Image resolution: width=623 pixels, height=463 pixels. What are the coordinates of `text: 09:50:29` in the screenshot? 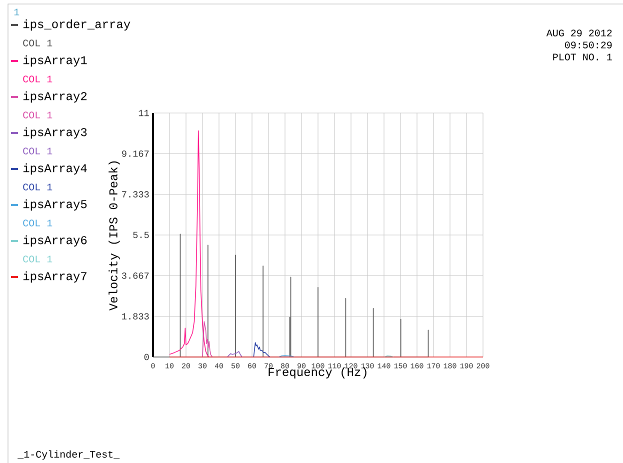 It's located at (588, 45).